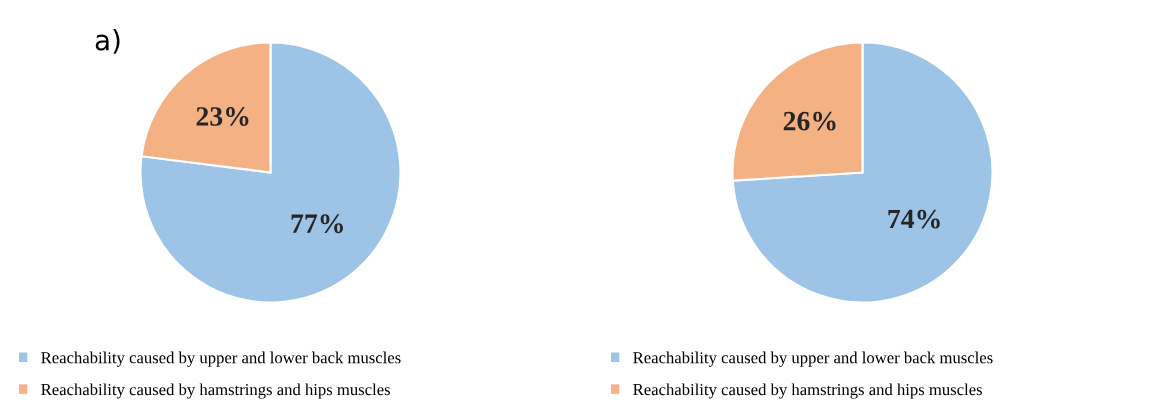 Image resolution: width=1157 pixels, height=409 pixels. I want to click on data-label: 77%, so click(317, 224).